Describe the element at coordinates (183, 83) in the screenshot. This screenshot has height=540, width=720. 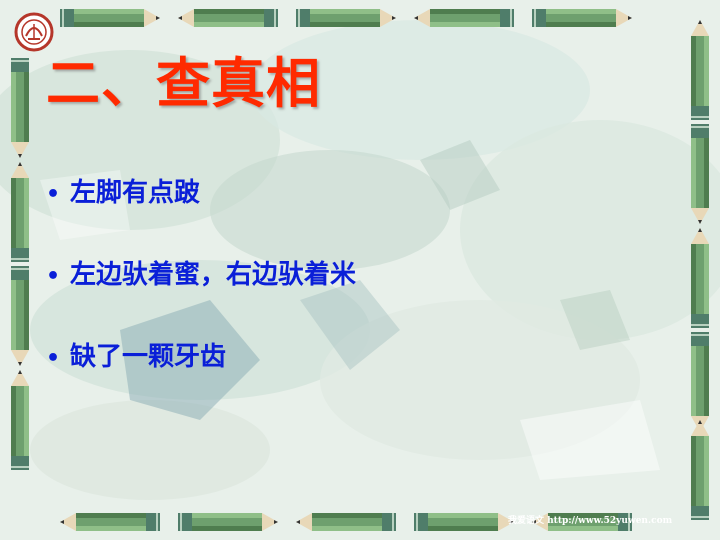
I see `slide-title: 二、查真相` at that location.